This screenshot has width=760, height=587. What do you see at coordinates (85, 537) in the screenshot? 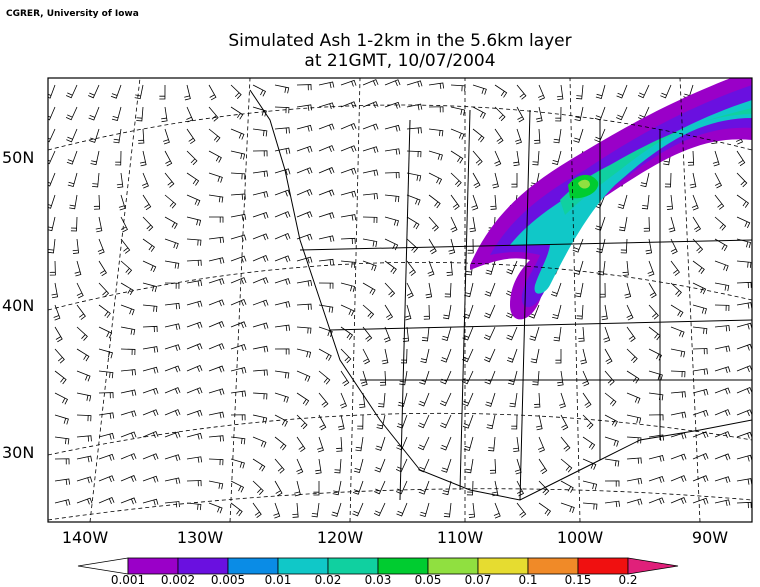
I see `lon-label: 140W` at bounding box center [85, 537].